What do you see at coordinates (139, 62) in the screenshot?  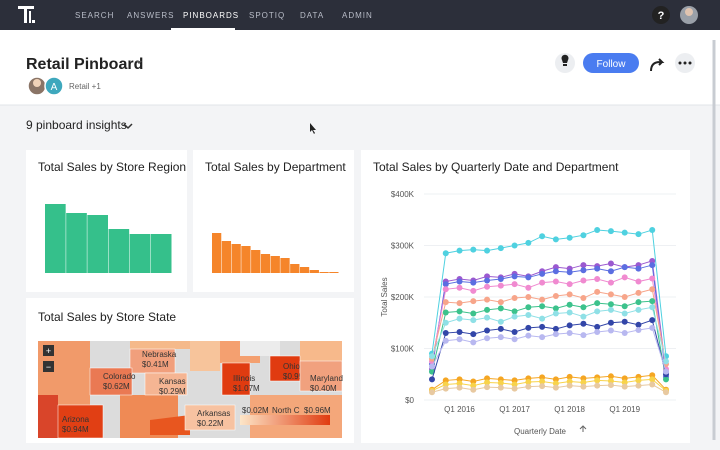 I see `title-dropdown` at bounding box center [139, 62].